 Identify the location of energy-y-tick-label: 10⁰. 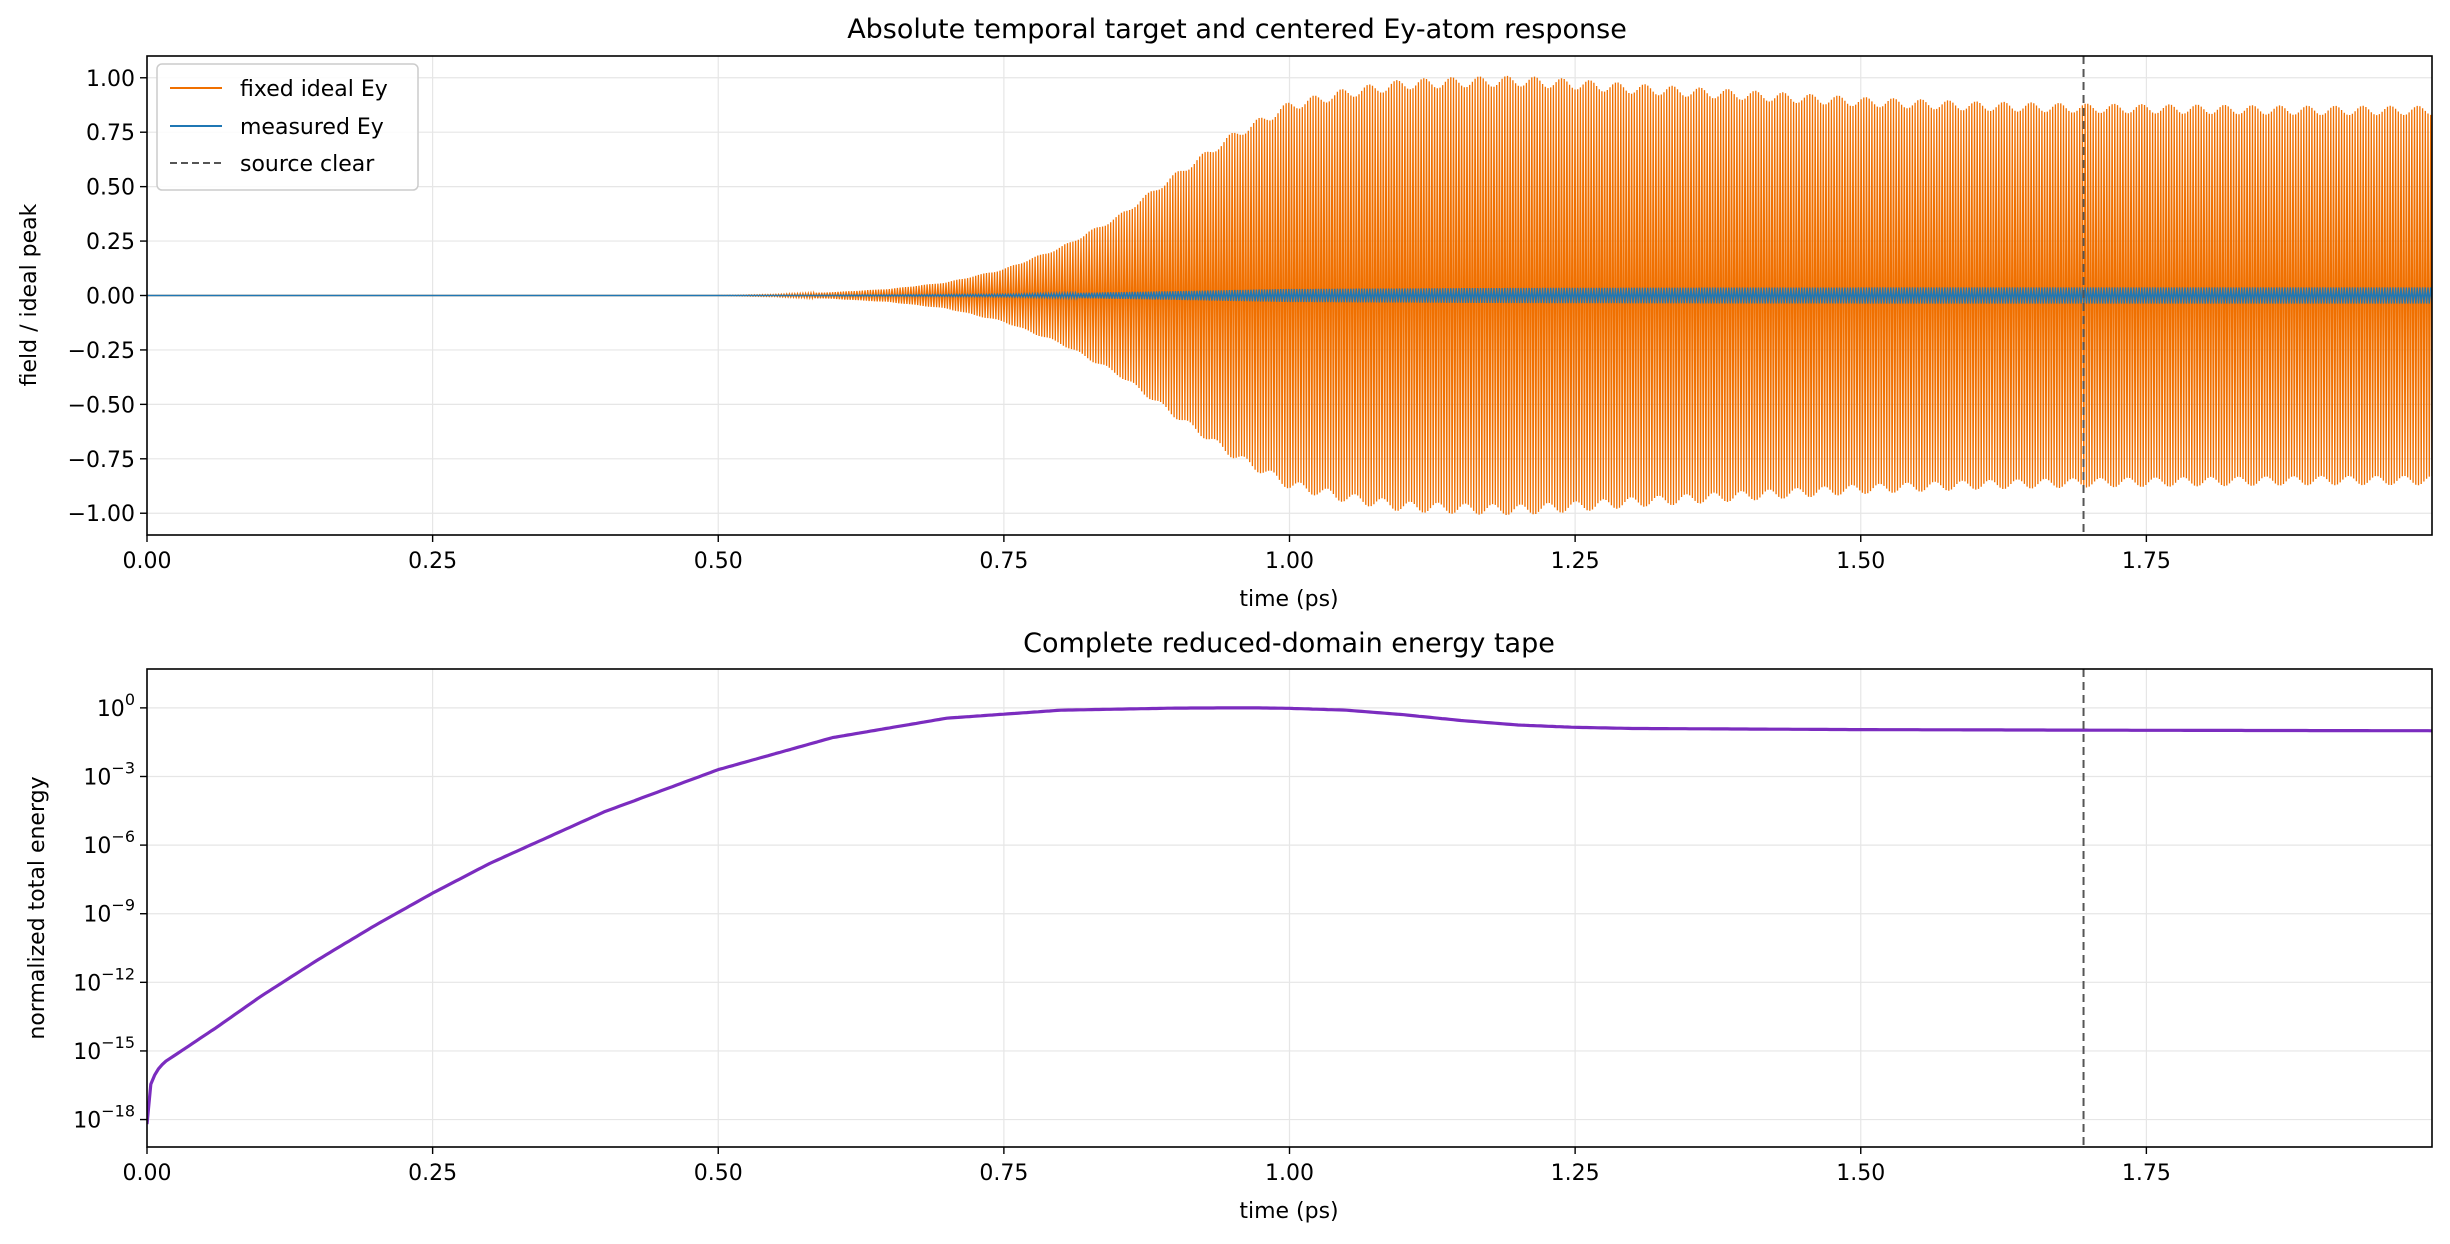
(116, 706).